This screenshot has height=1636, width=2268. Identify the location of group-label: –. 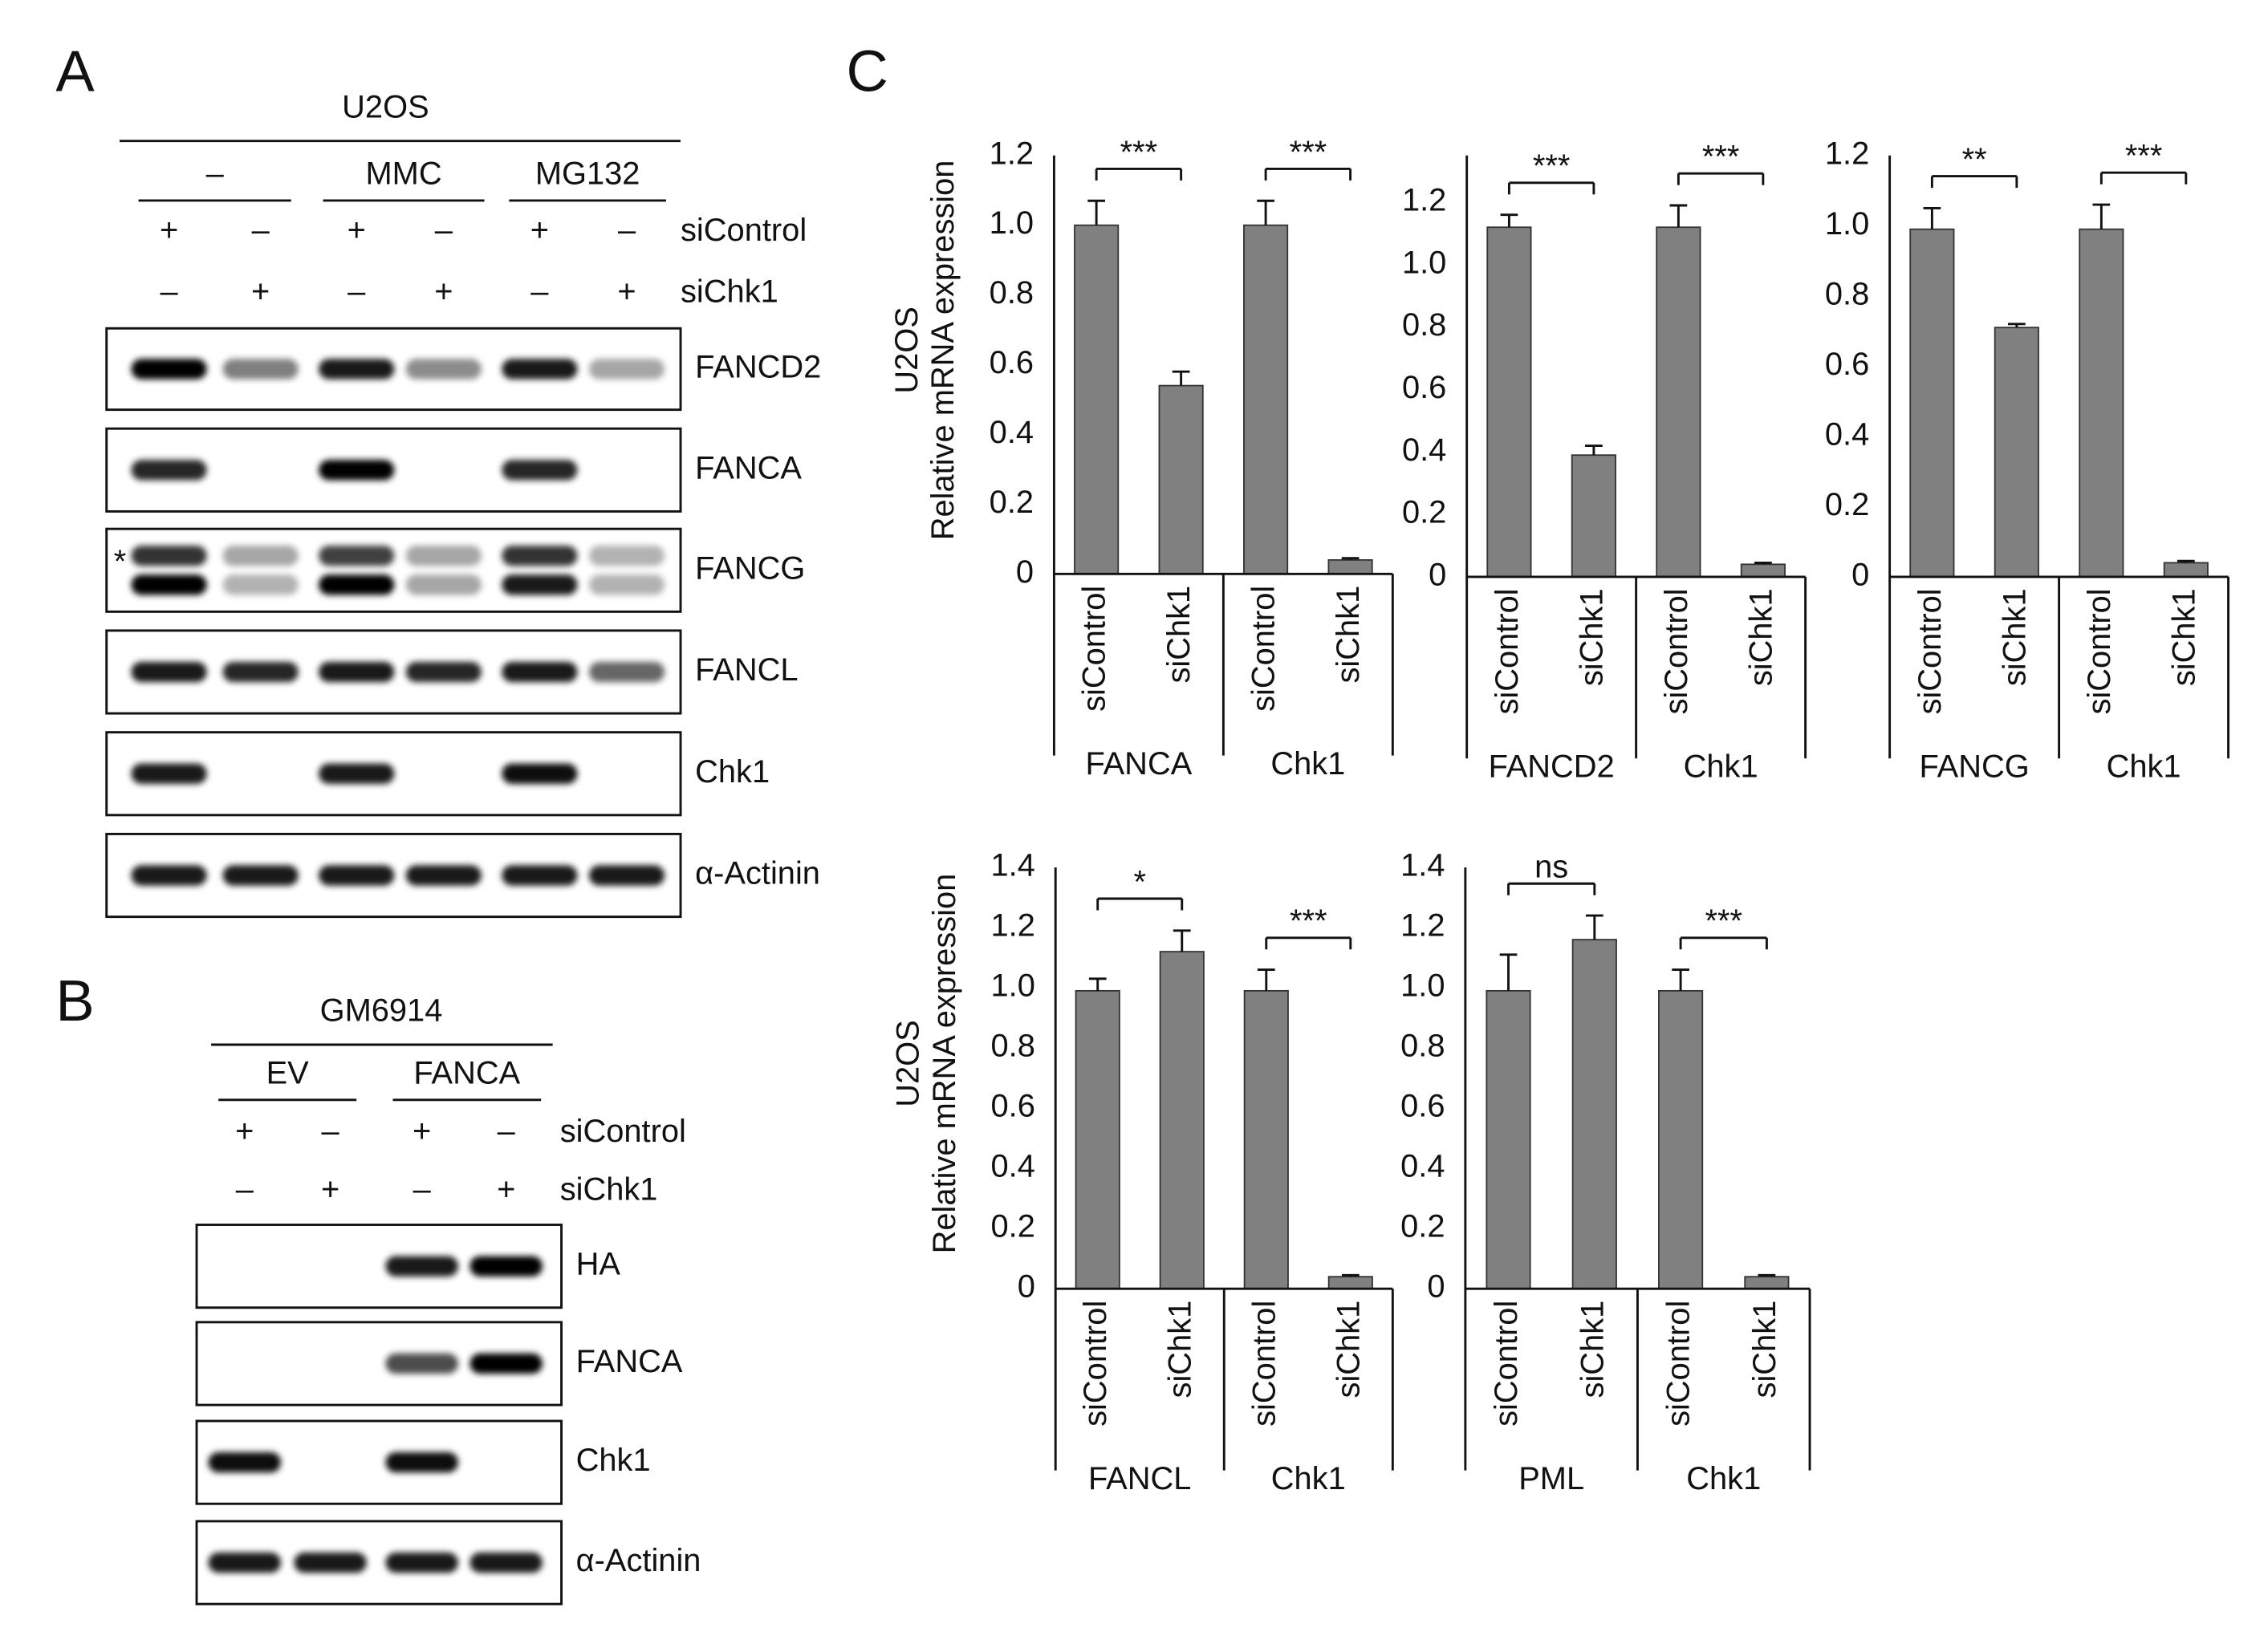
(215, 174).